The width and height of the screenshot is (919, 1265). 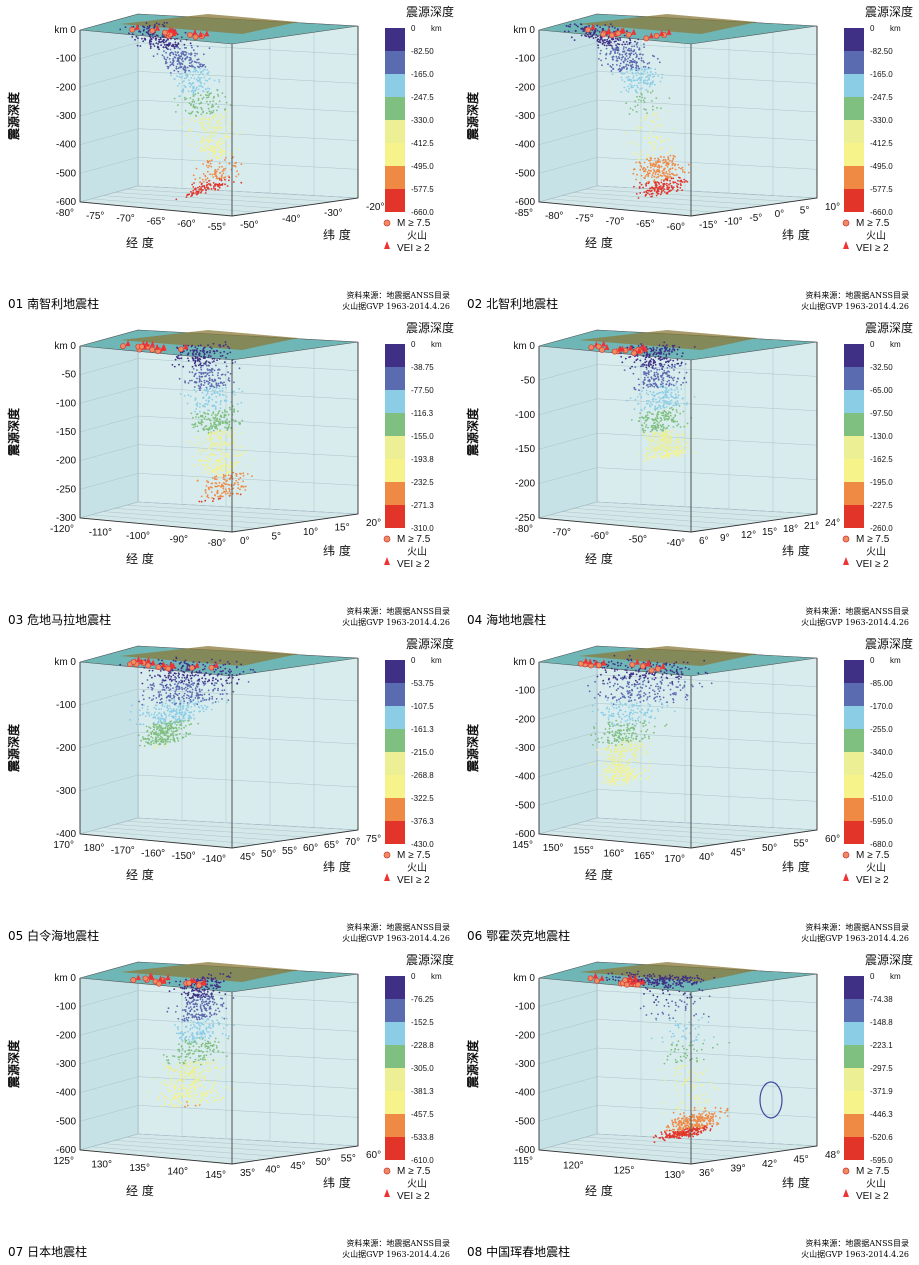 I want to click on depth-tick-label: -600, so click(x=66, y=202).